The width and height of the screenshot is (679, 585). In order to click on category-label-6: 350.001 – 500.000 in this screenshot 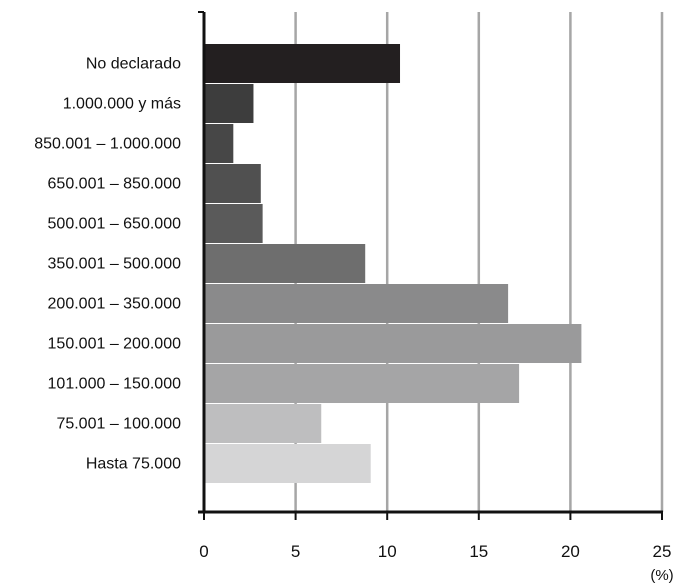, I will do `click(115, 264)`.